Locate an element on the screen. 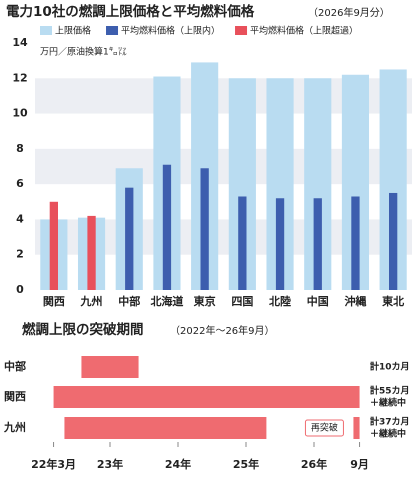 Image resolution: width=420 pixels, height=480 pixels. chart-subtitle: （2026年9月分） is located at coordinates (349, 12).